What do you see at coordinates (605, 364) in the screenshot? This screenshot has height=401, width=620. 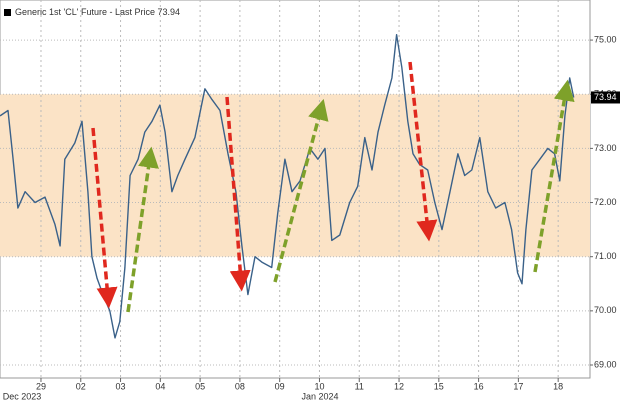 I see `y-tick-label: 69.00` at bounding box center [605, 364].